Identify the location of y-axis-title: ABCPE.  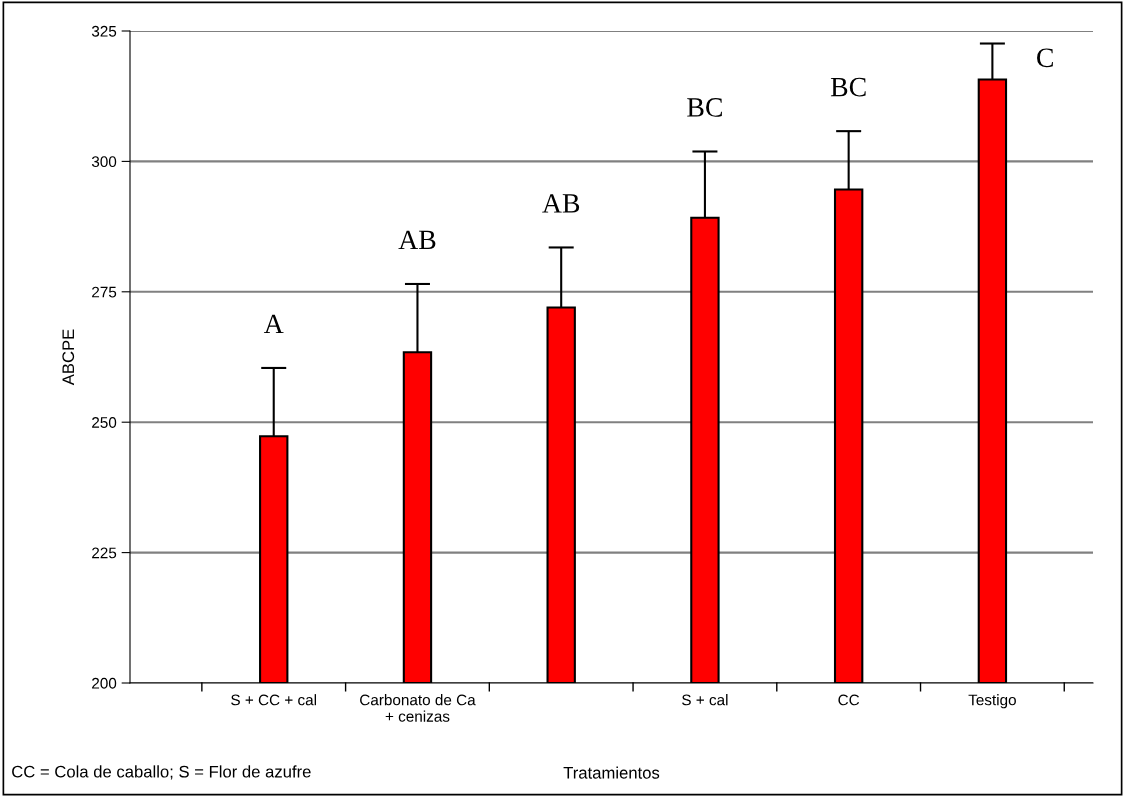
(68, 357).